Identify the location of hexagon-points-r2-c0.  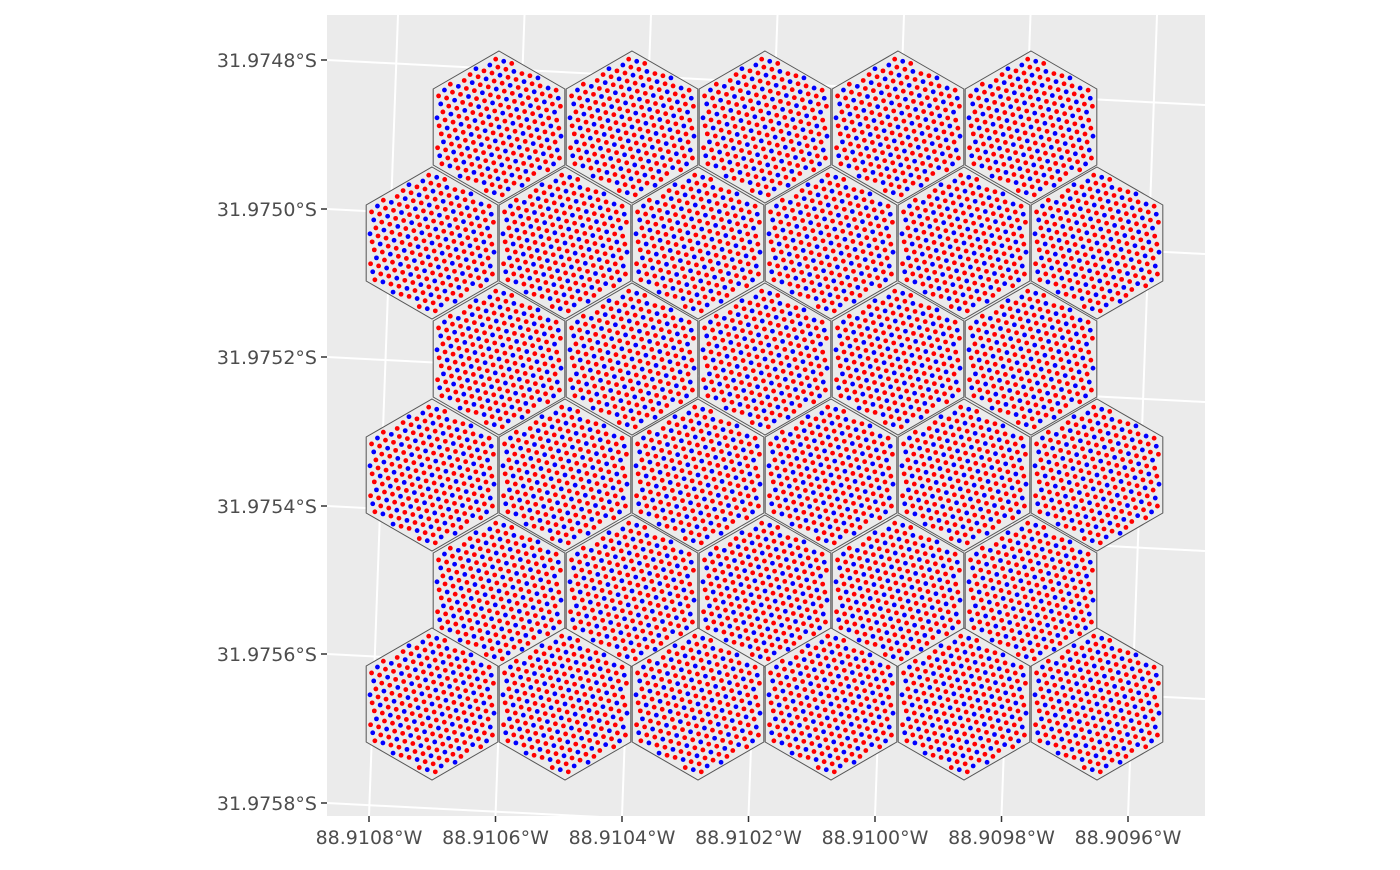
(499, 359).